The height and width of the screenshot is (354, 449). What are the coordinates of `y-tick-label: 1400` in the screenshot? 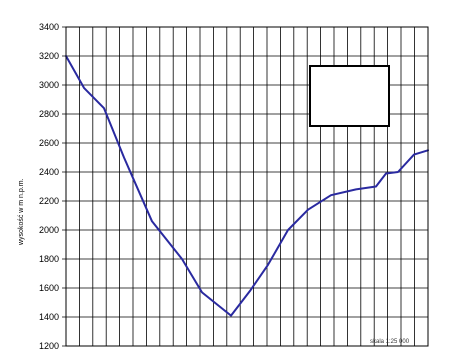 It's located at (49, 317).